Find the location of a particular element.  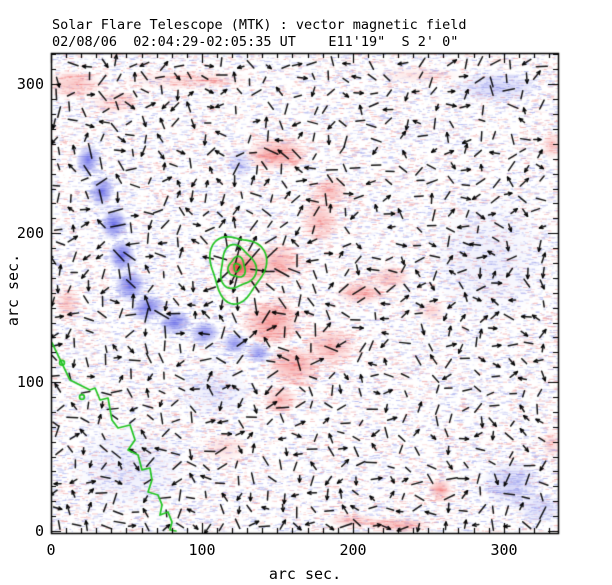

x-axis-label: arc sec. is located at coordinates (305, 574).